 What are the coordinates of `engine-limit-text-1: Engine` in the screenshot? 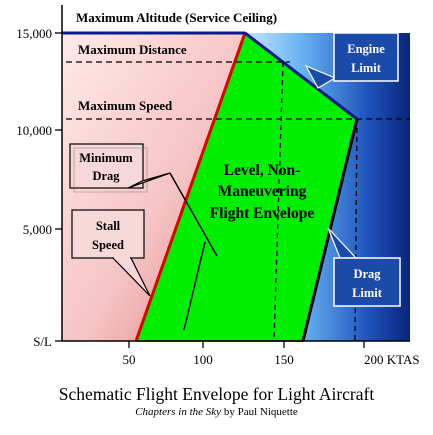 It's located at (366, 49).